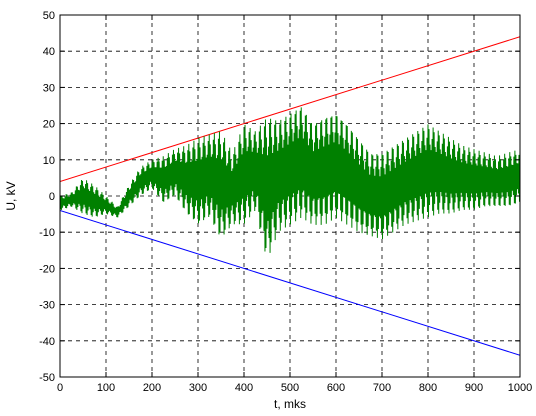  I want to click on y-tick-label: -40, so click(47, 342).